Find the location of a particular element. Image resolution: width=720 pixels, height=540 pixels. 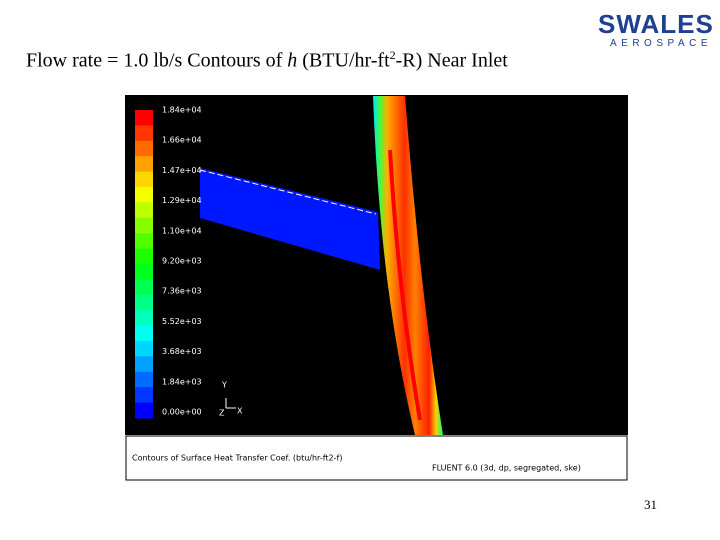

colorbar-label: 9.20e+03 is located at coordinates (182, 261).